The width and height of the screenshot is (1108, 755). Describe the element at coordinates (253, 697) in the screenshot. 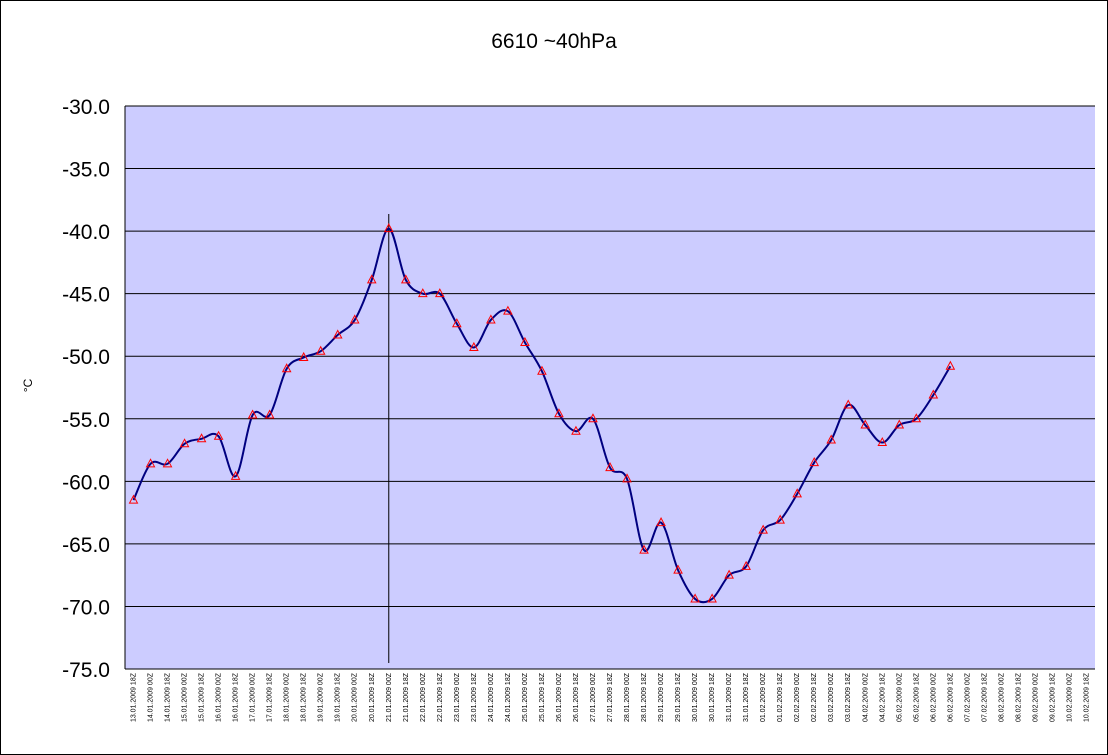

I see `x-tick-label: 17.01.2009 00Z` at that location.